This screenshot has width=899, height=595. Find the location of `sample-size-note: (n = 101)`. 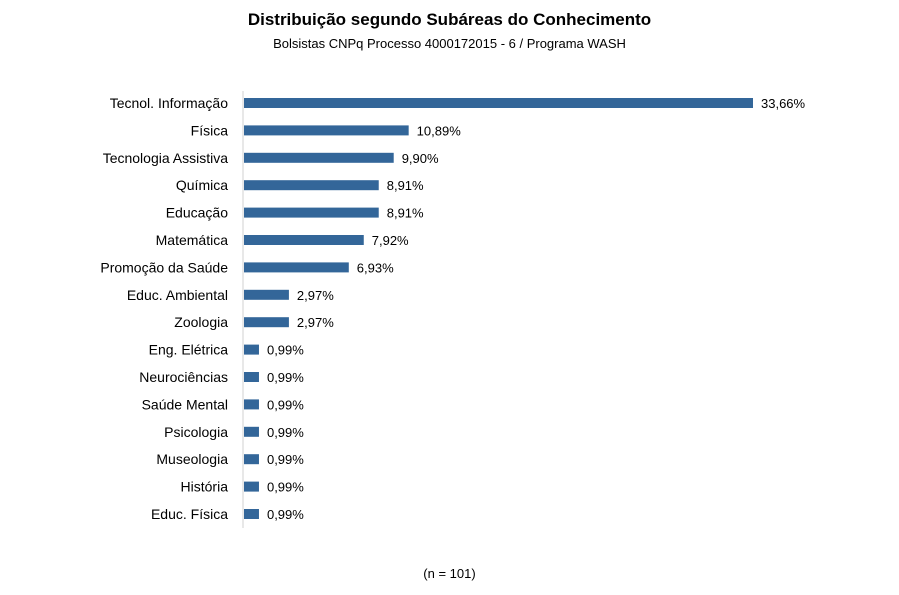

sample-size-note: (n = 101) is located at coordinates (449, 573).